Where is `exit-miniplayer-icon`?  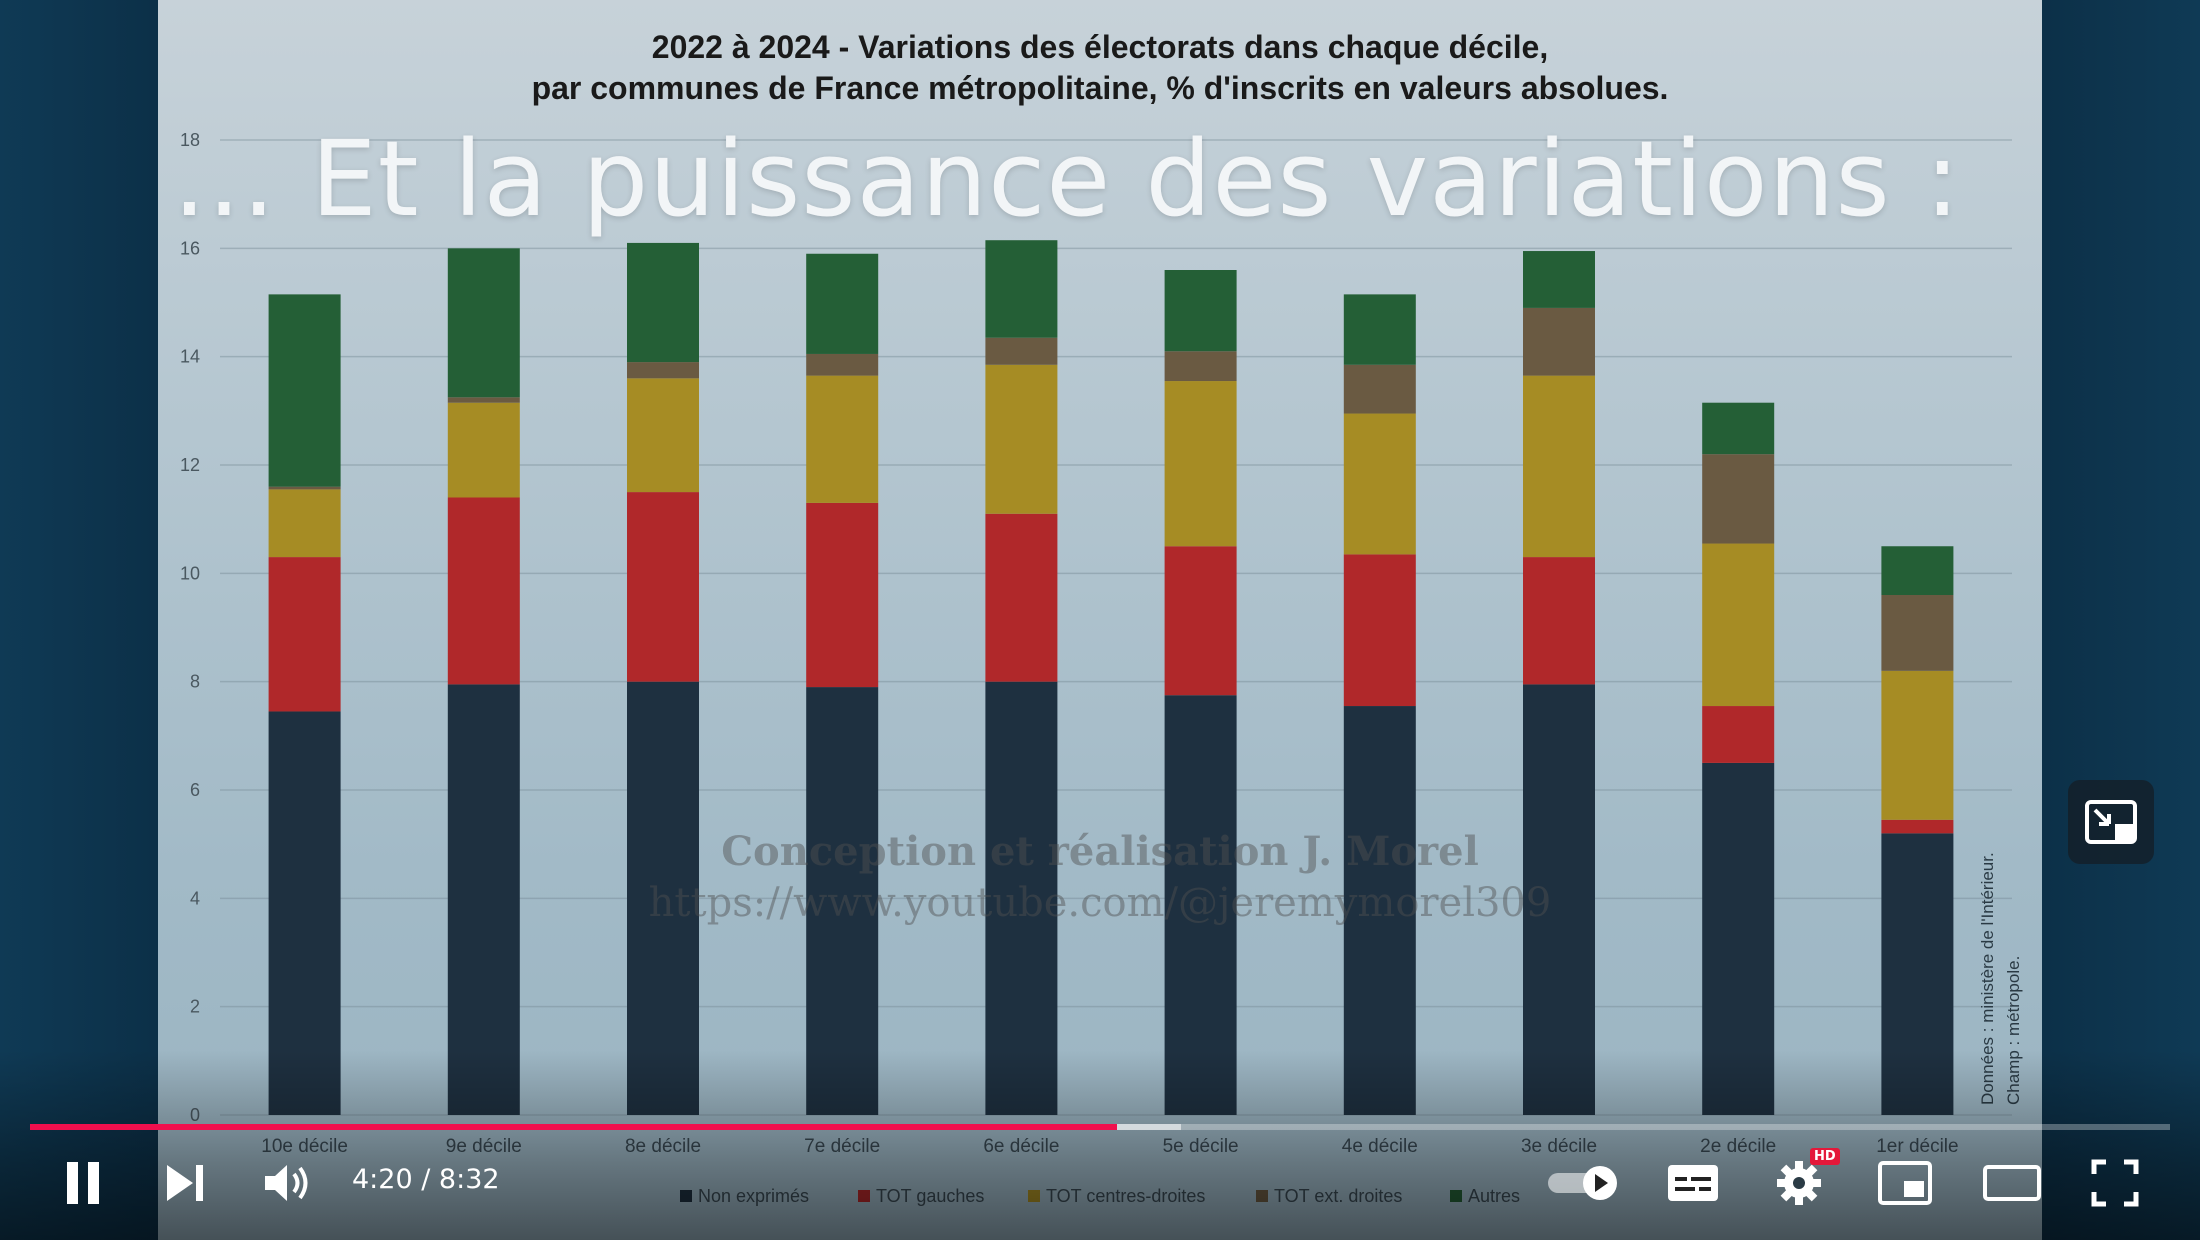 exit-miniplayer-icon is located at coordinates (2111, 822).